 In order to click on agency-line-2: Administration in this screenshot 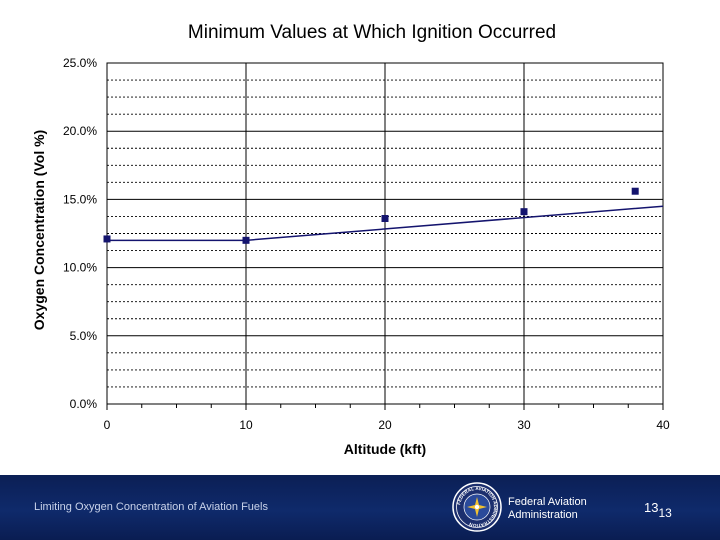, I will do `click(543, 515)`.